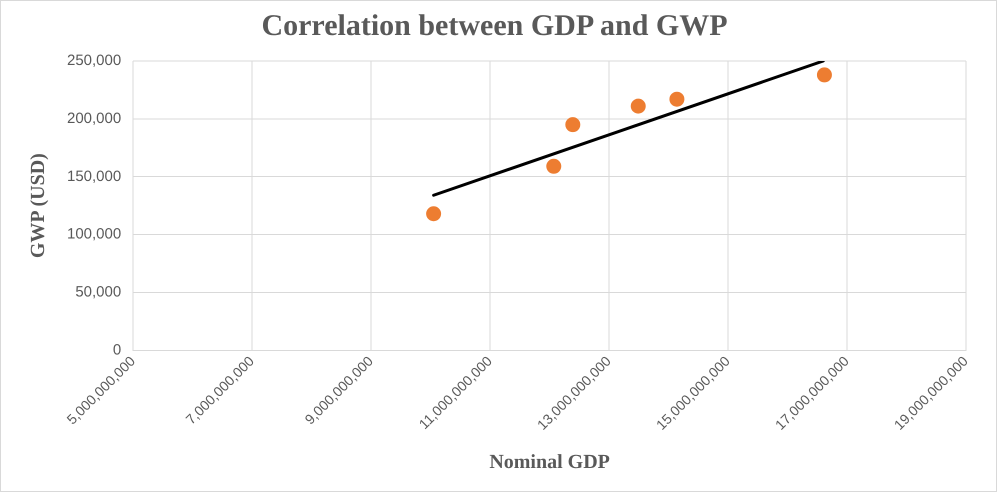 Image resolution: width=997 pixels, height=492 pixels. I want to click on y-axis-title: GWP (USD), so click(38, 205).